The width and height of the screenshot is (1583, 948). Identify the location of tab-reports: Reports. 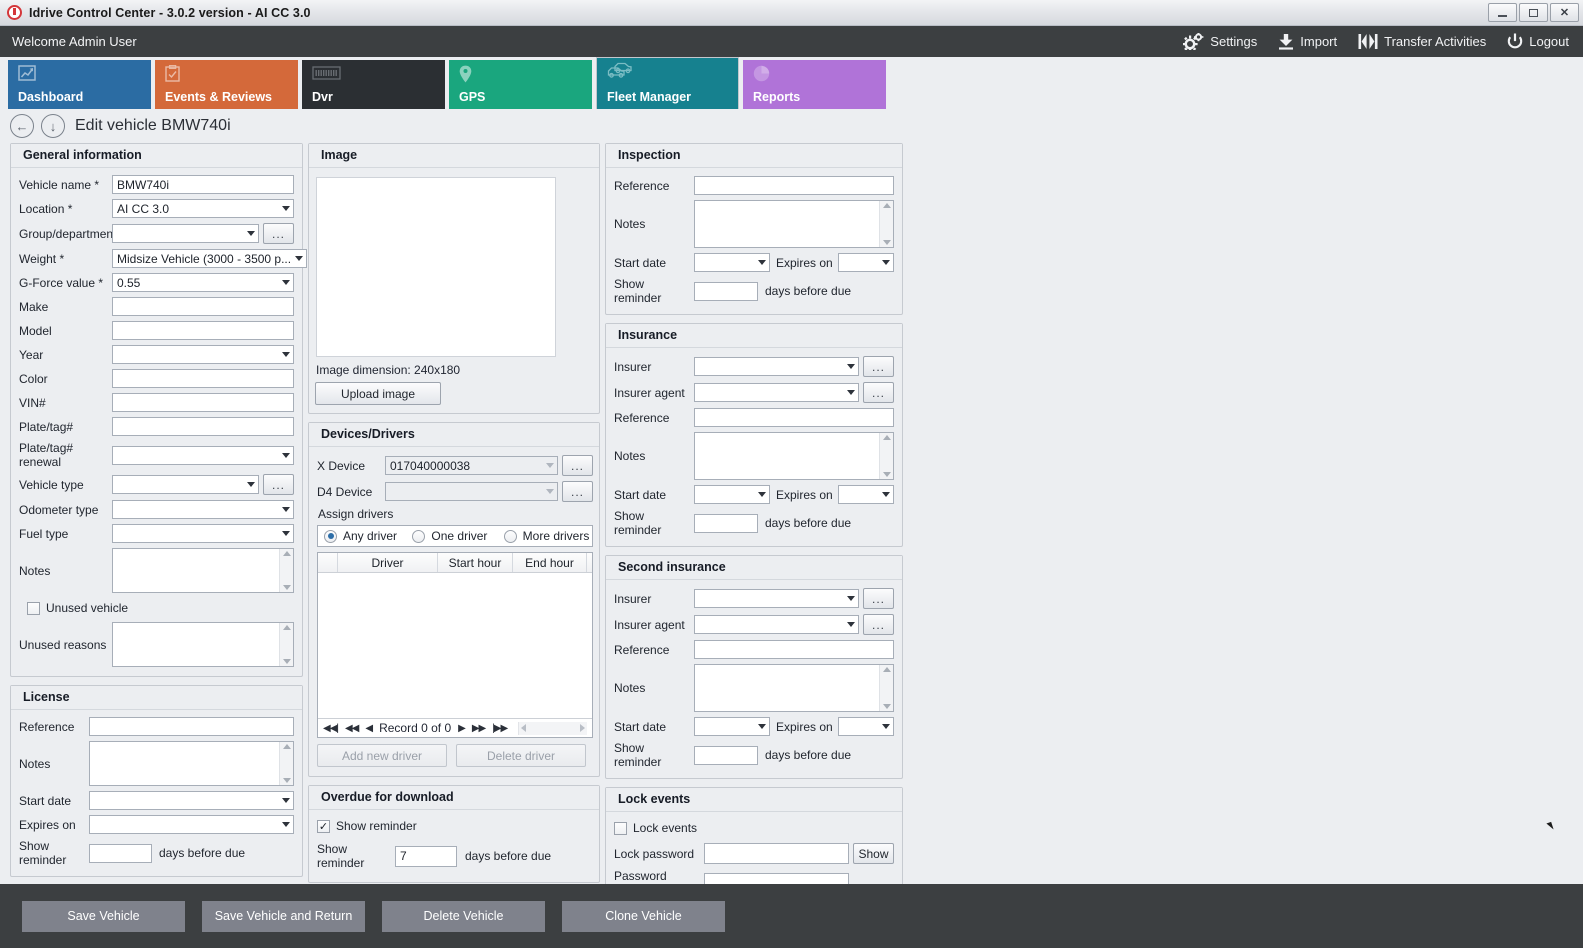
(814, 84).